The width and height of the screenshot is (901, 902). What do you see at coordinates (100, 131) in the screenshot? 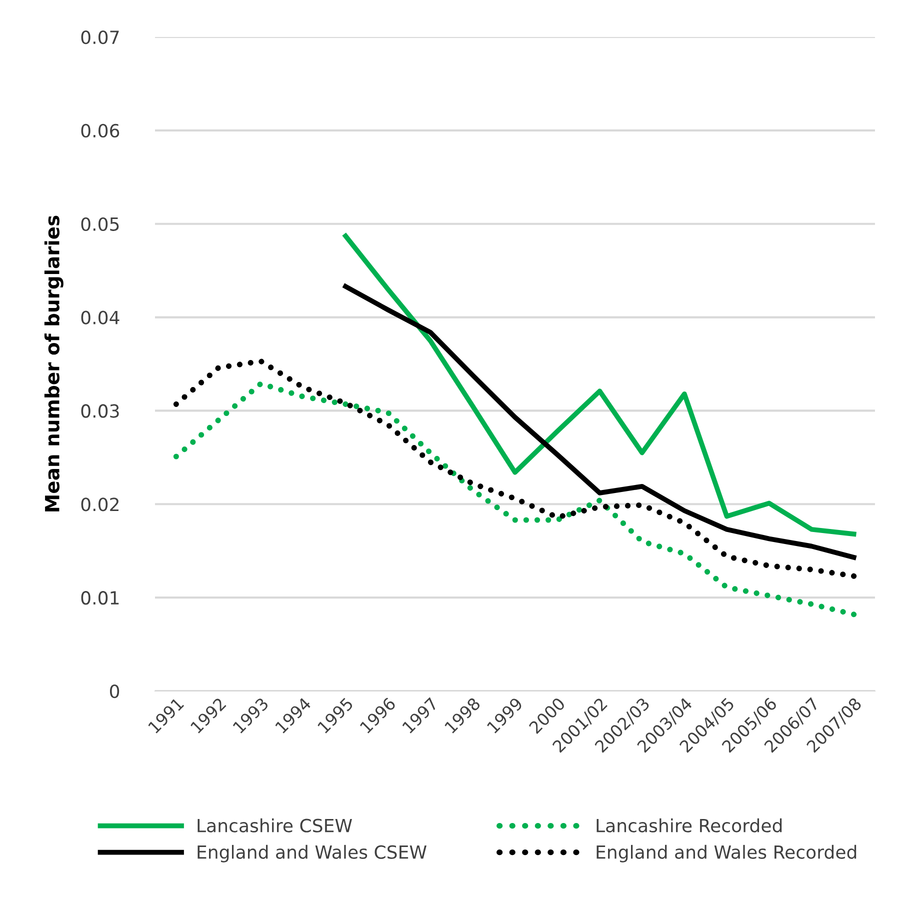
I see `y-tick-label: 0.06` at bounding box center [100, 131].